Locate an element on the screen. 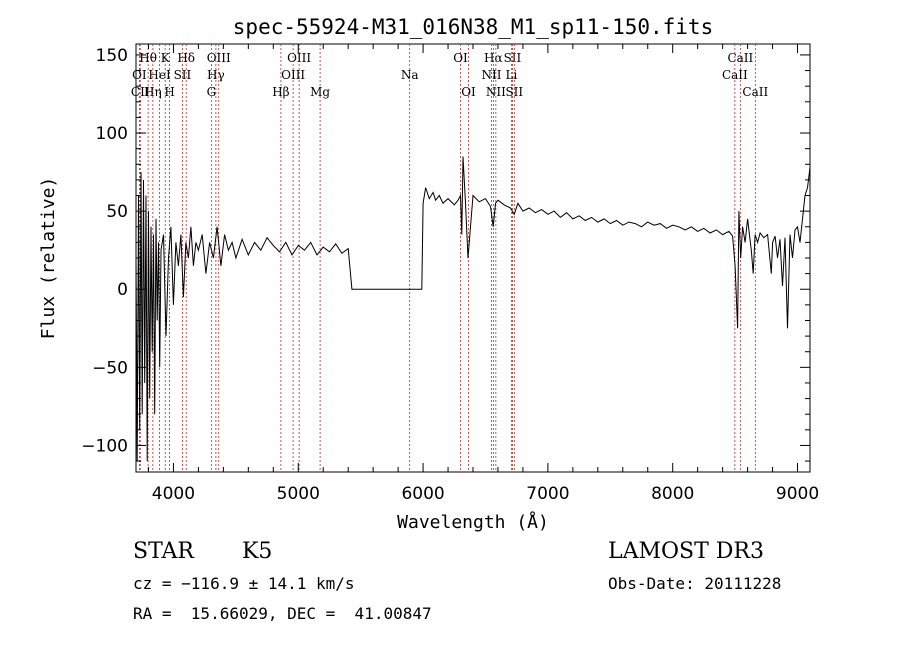  chart-title: spec-55924-M31_016N38_M1_sp11-150.fits is located at coordinates (473, 27).